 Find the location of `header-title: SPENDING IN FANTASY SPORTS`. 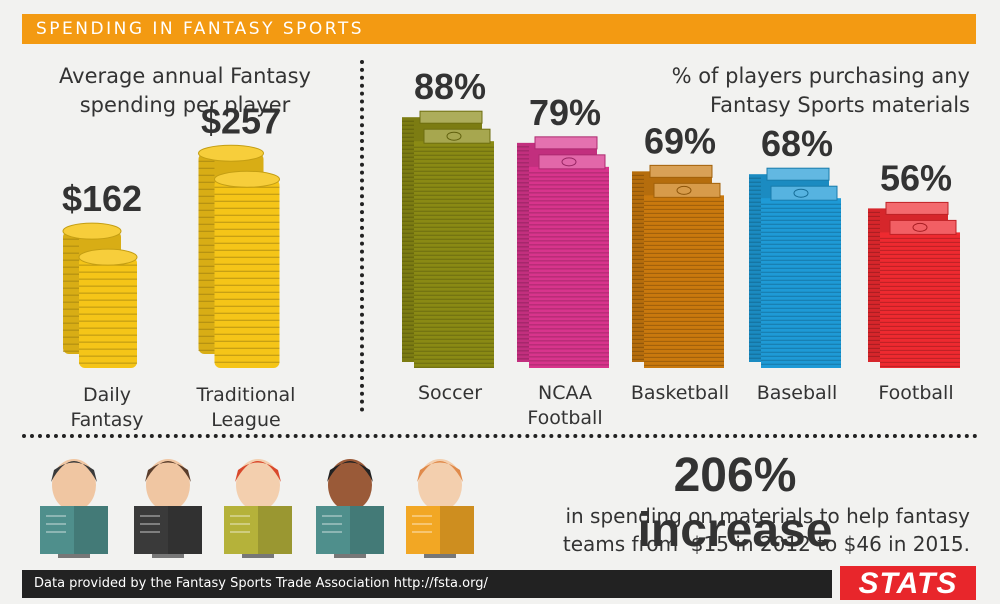

header-title: SPENDING IN FANTASY SPORTS is located at coordinates (200, 29).